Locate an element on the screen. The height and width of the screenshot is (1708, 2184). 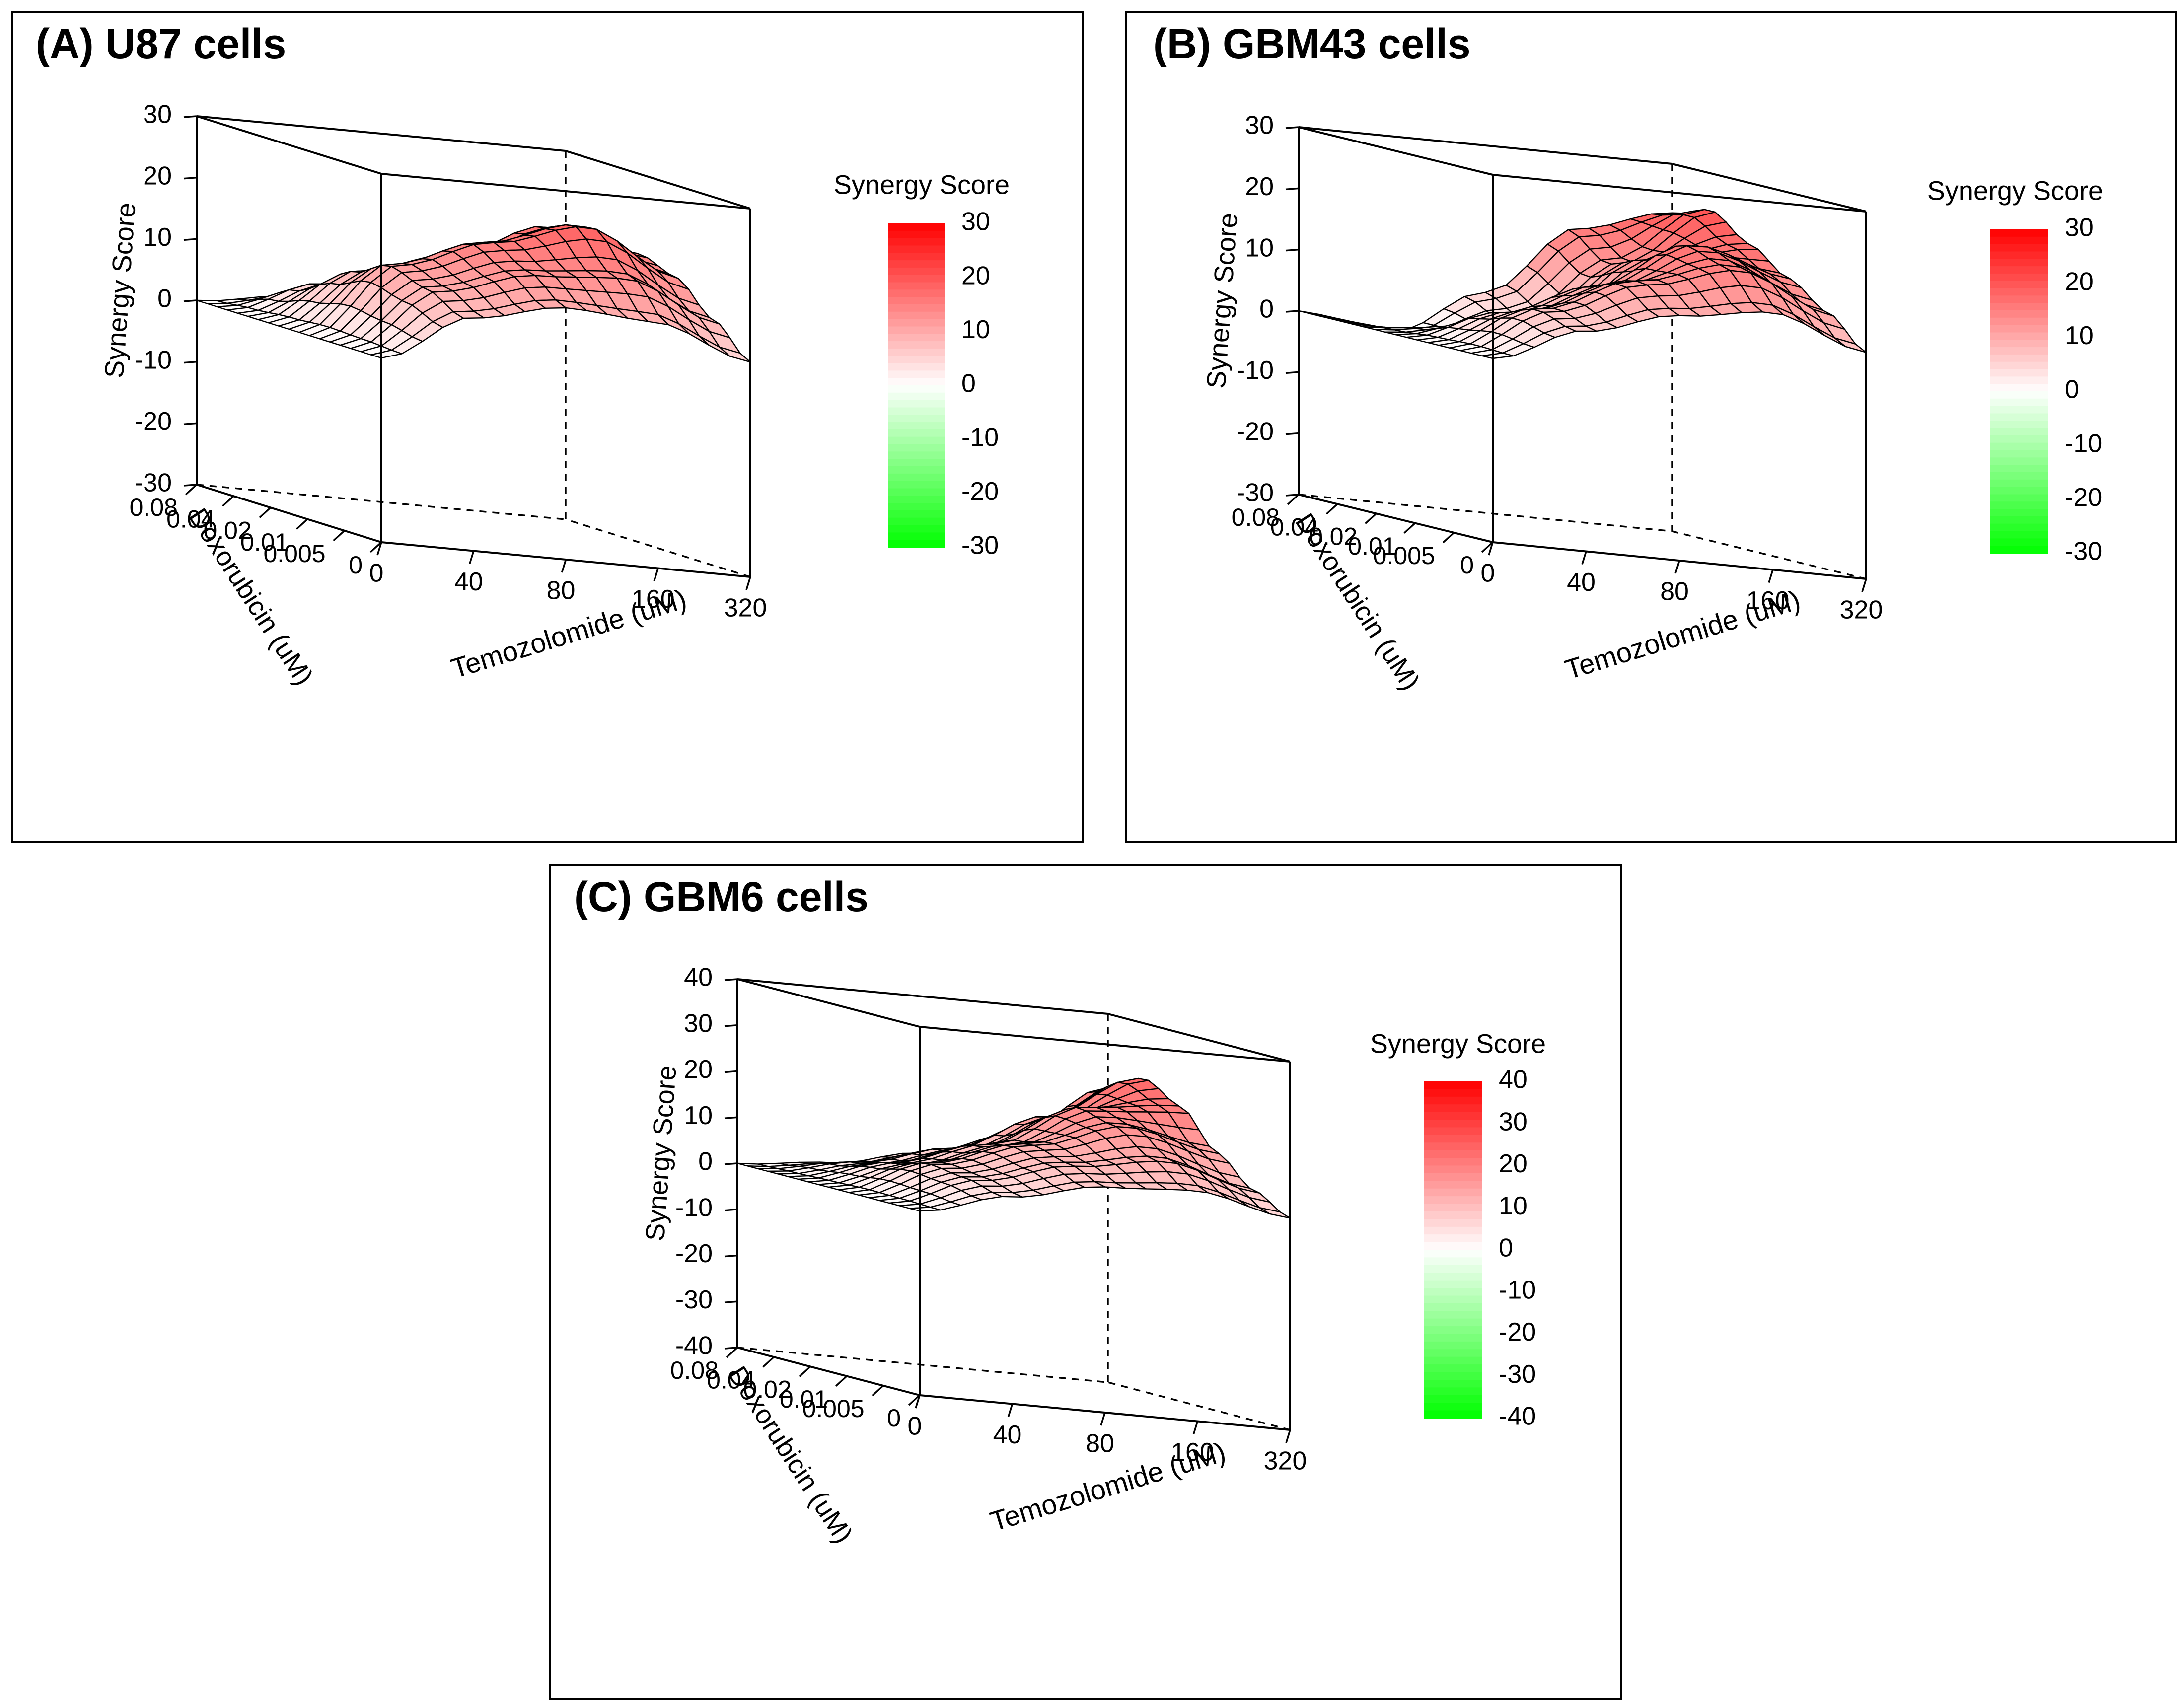
legend-title: Synergy Score is located at coordinates (2015, 191).